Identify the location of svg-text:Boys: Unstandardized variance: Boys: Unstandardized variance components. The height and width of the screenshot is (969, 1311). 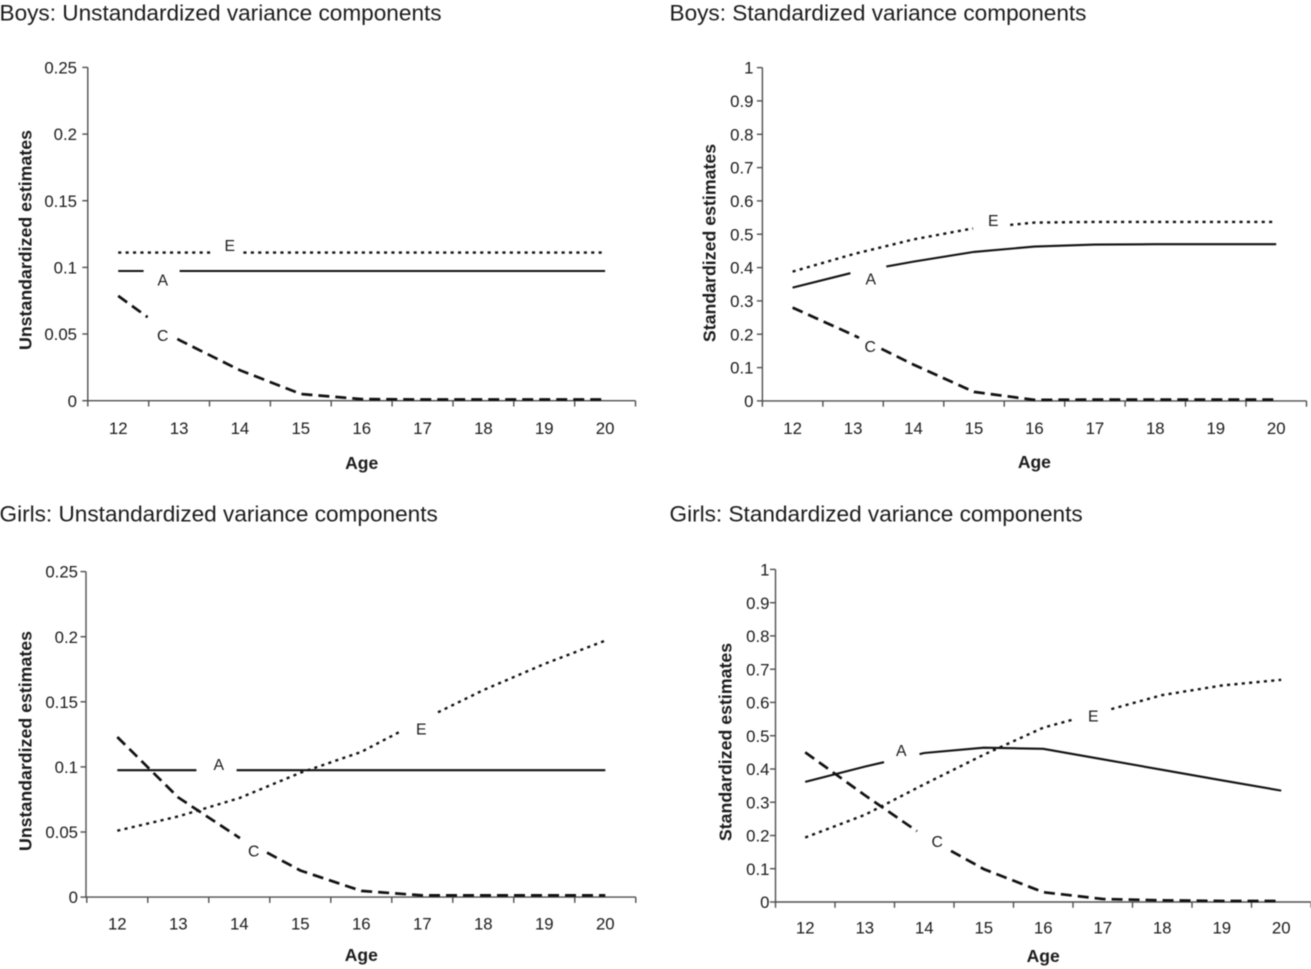
(221, 13).